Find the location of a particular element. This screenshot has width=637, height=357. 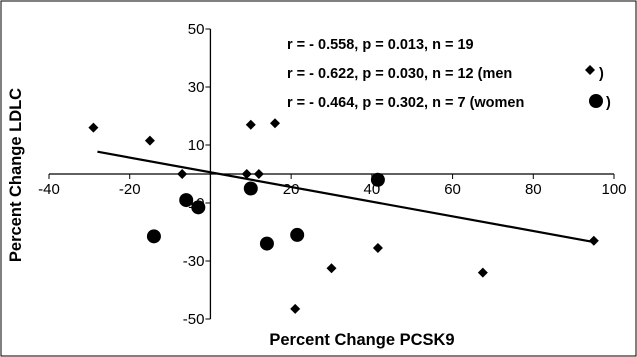

x-tick-label: 20 is located at coordinates (291, 189).